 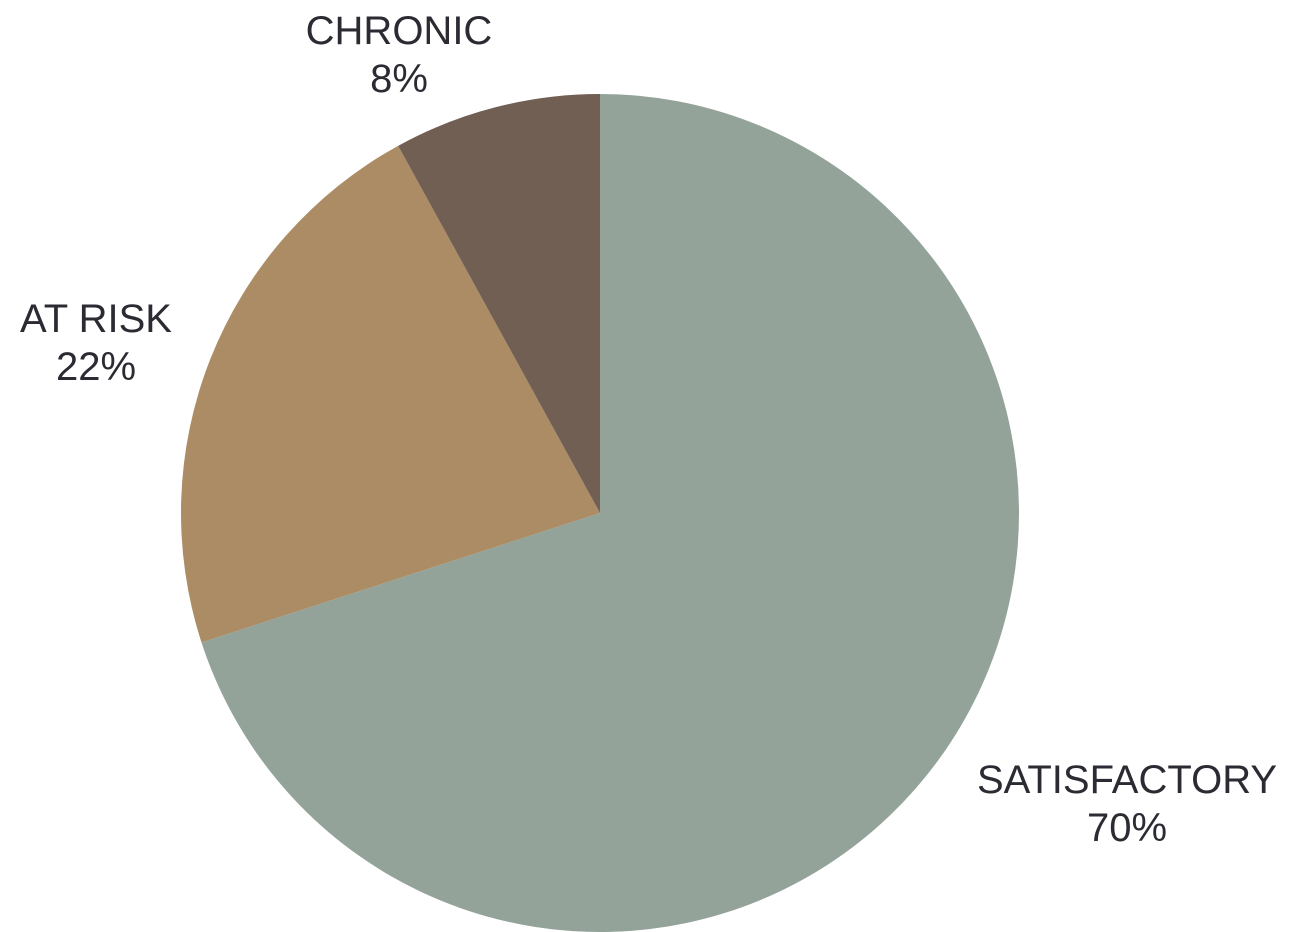 I want to click on pie-label-at-risk: AT RISK 22%, so click(x=96, y=343).